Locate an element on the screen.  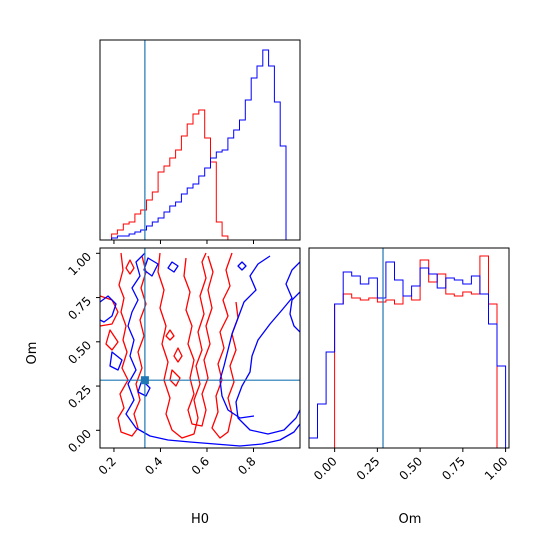
contour-lines is located at coordinates (200, 348).